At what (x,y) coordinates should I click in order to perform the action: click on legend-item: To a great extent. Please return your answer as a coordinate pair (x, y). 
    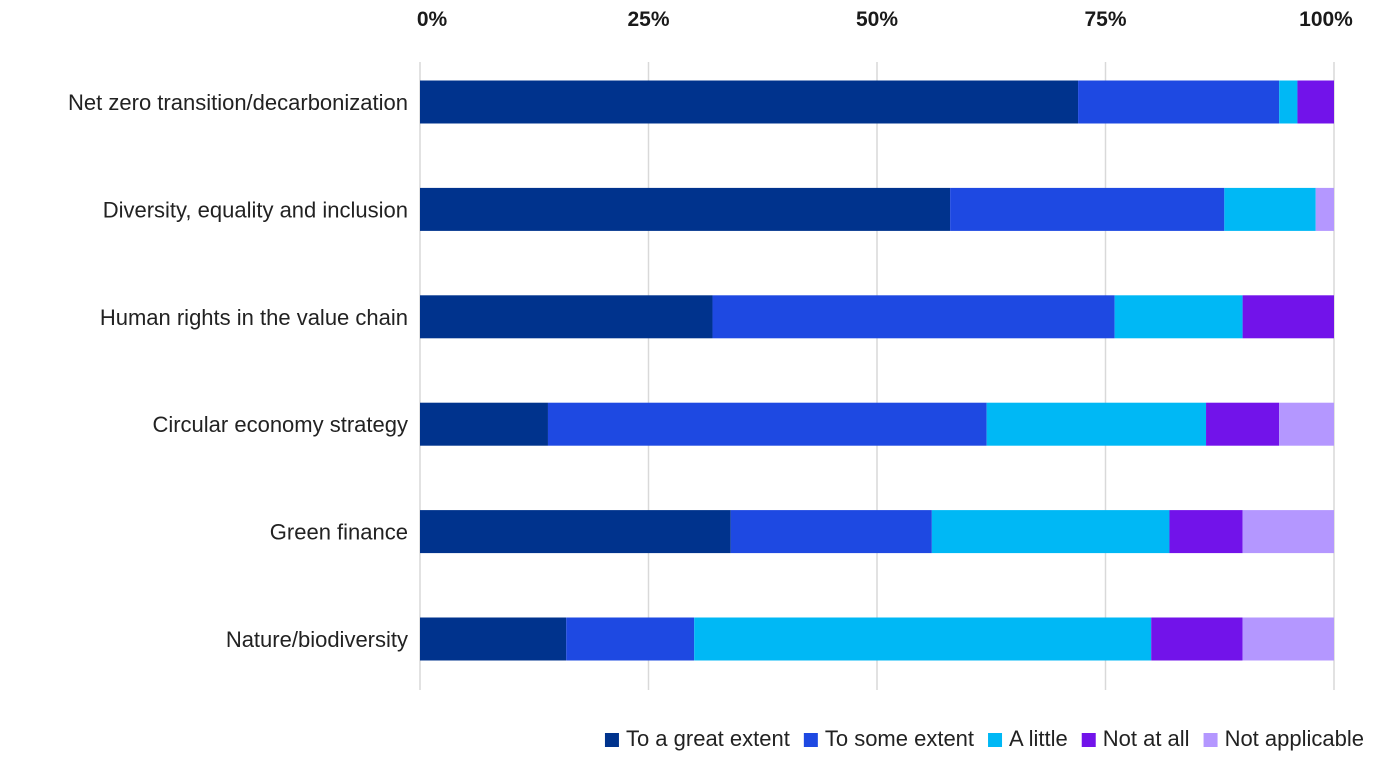
    Looking at the image, I should click on (697, 738).